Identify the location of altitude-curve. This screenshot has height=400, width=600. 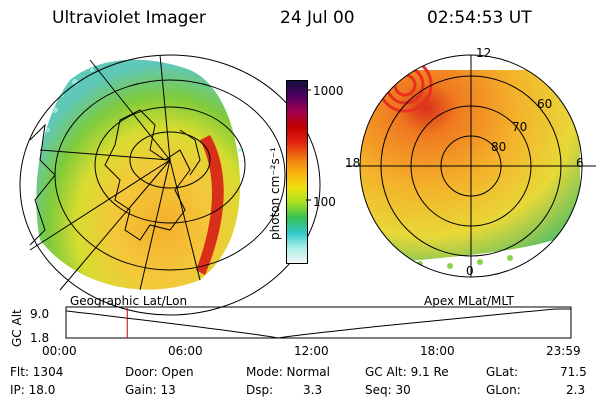
(318, 323).